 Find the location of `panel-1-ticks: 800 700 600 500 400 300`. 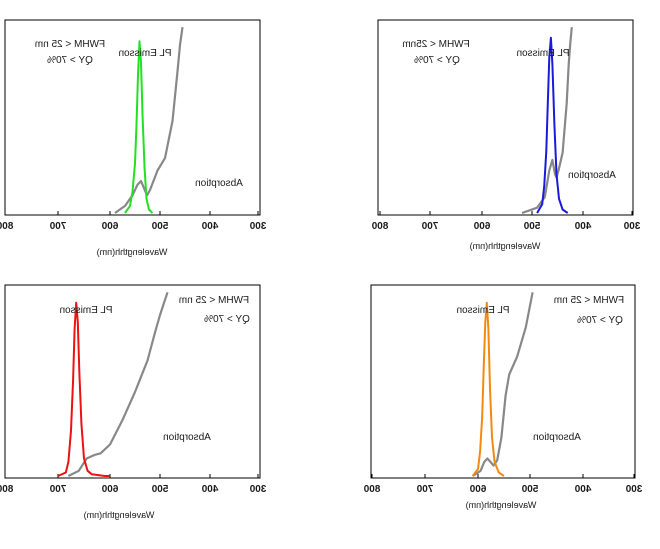

panel-1-ticks: 800 700 600 500 400 300 is located at coordinates (133, 221).